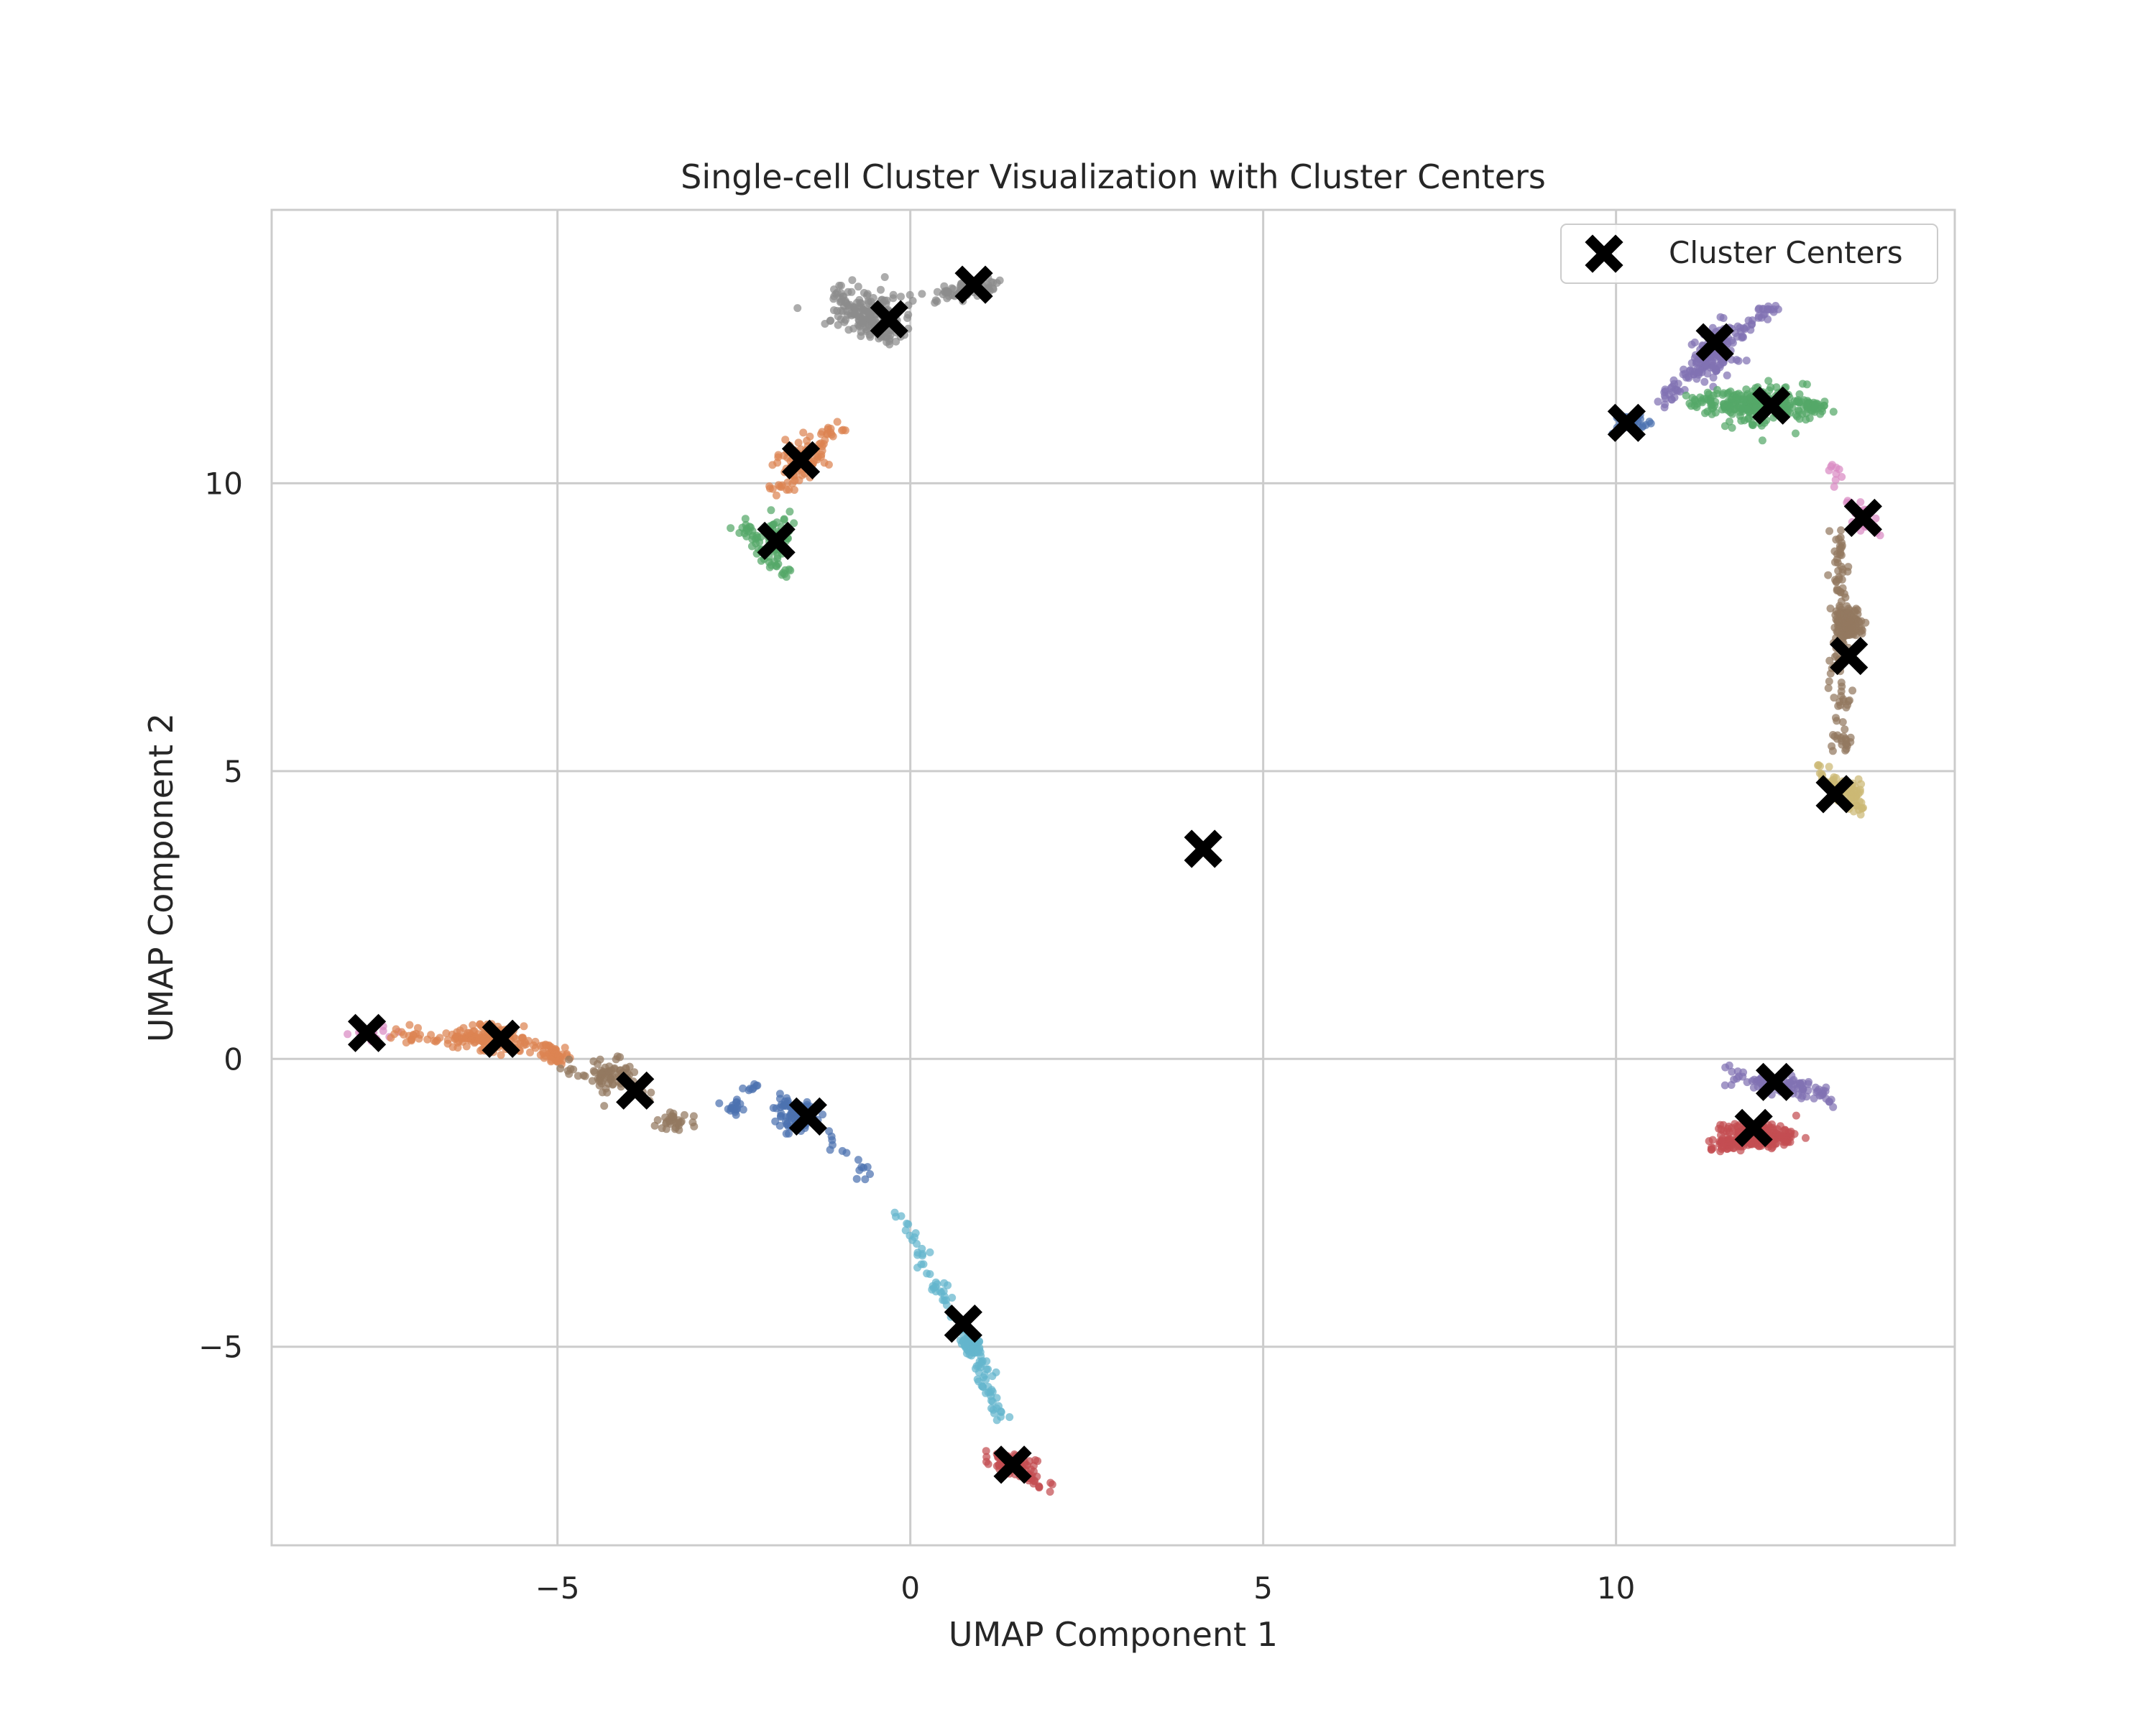  What do you see at coordinates (1786, 252) in the screenshot?
I see `legend-entry-cluster-centers: Cluster Centers` at bounding box center [1786, 252].